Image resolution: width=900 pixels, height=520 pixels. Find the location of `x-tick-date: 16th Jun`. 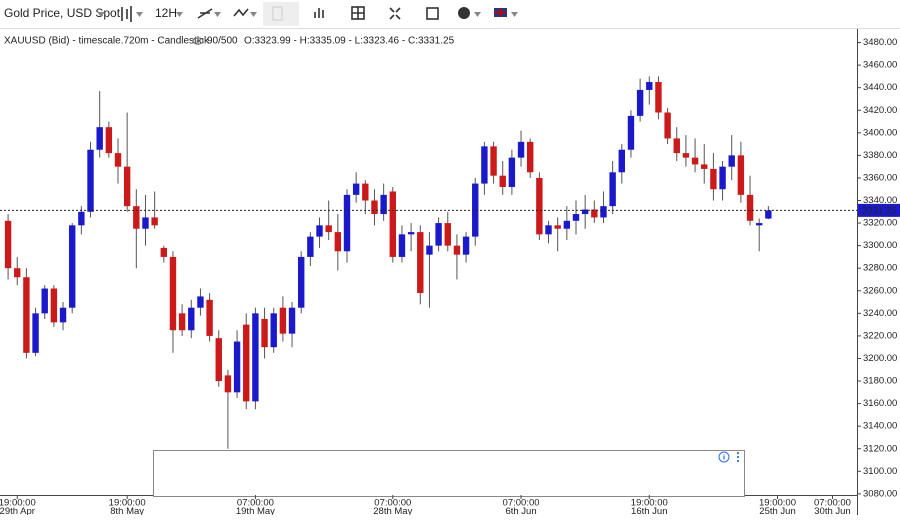

x-tick-date: 16th Jun is located at coordinates (649, 510).